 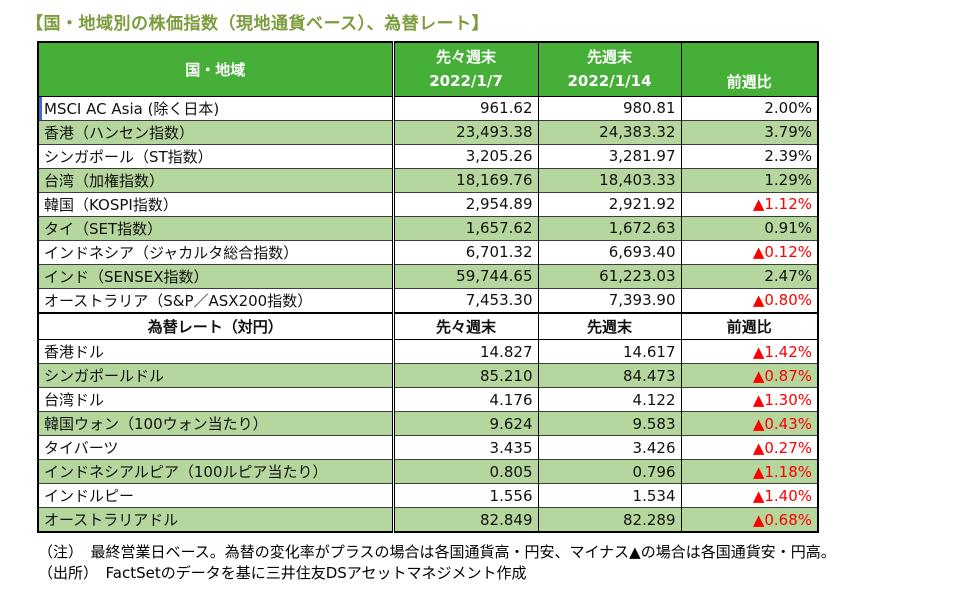 What do you see at coordinates (216, 300) in the screenshot?
I see `country-name-cell: オーストラリア（S&P／ASX200指数）` at bounding box center [216, 300].